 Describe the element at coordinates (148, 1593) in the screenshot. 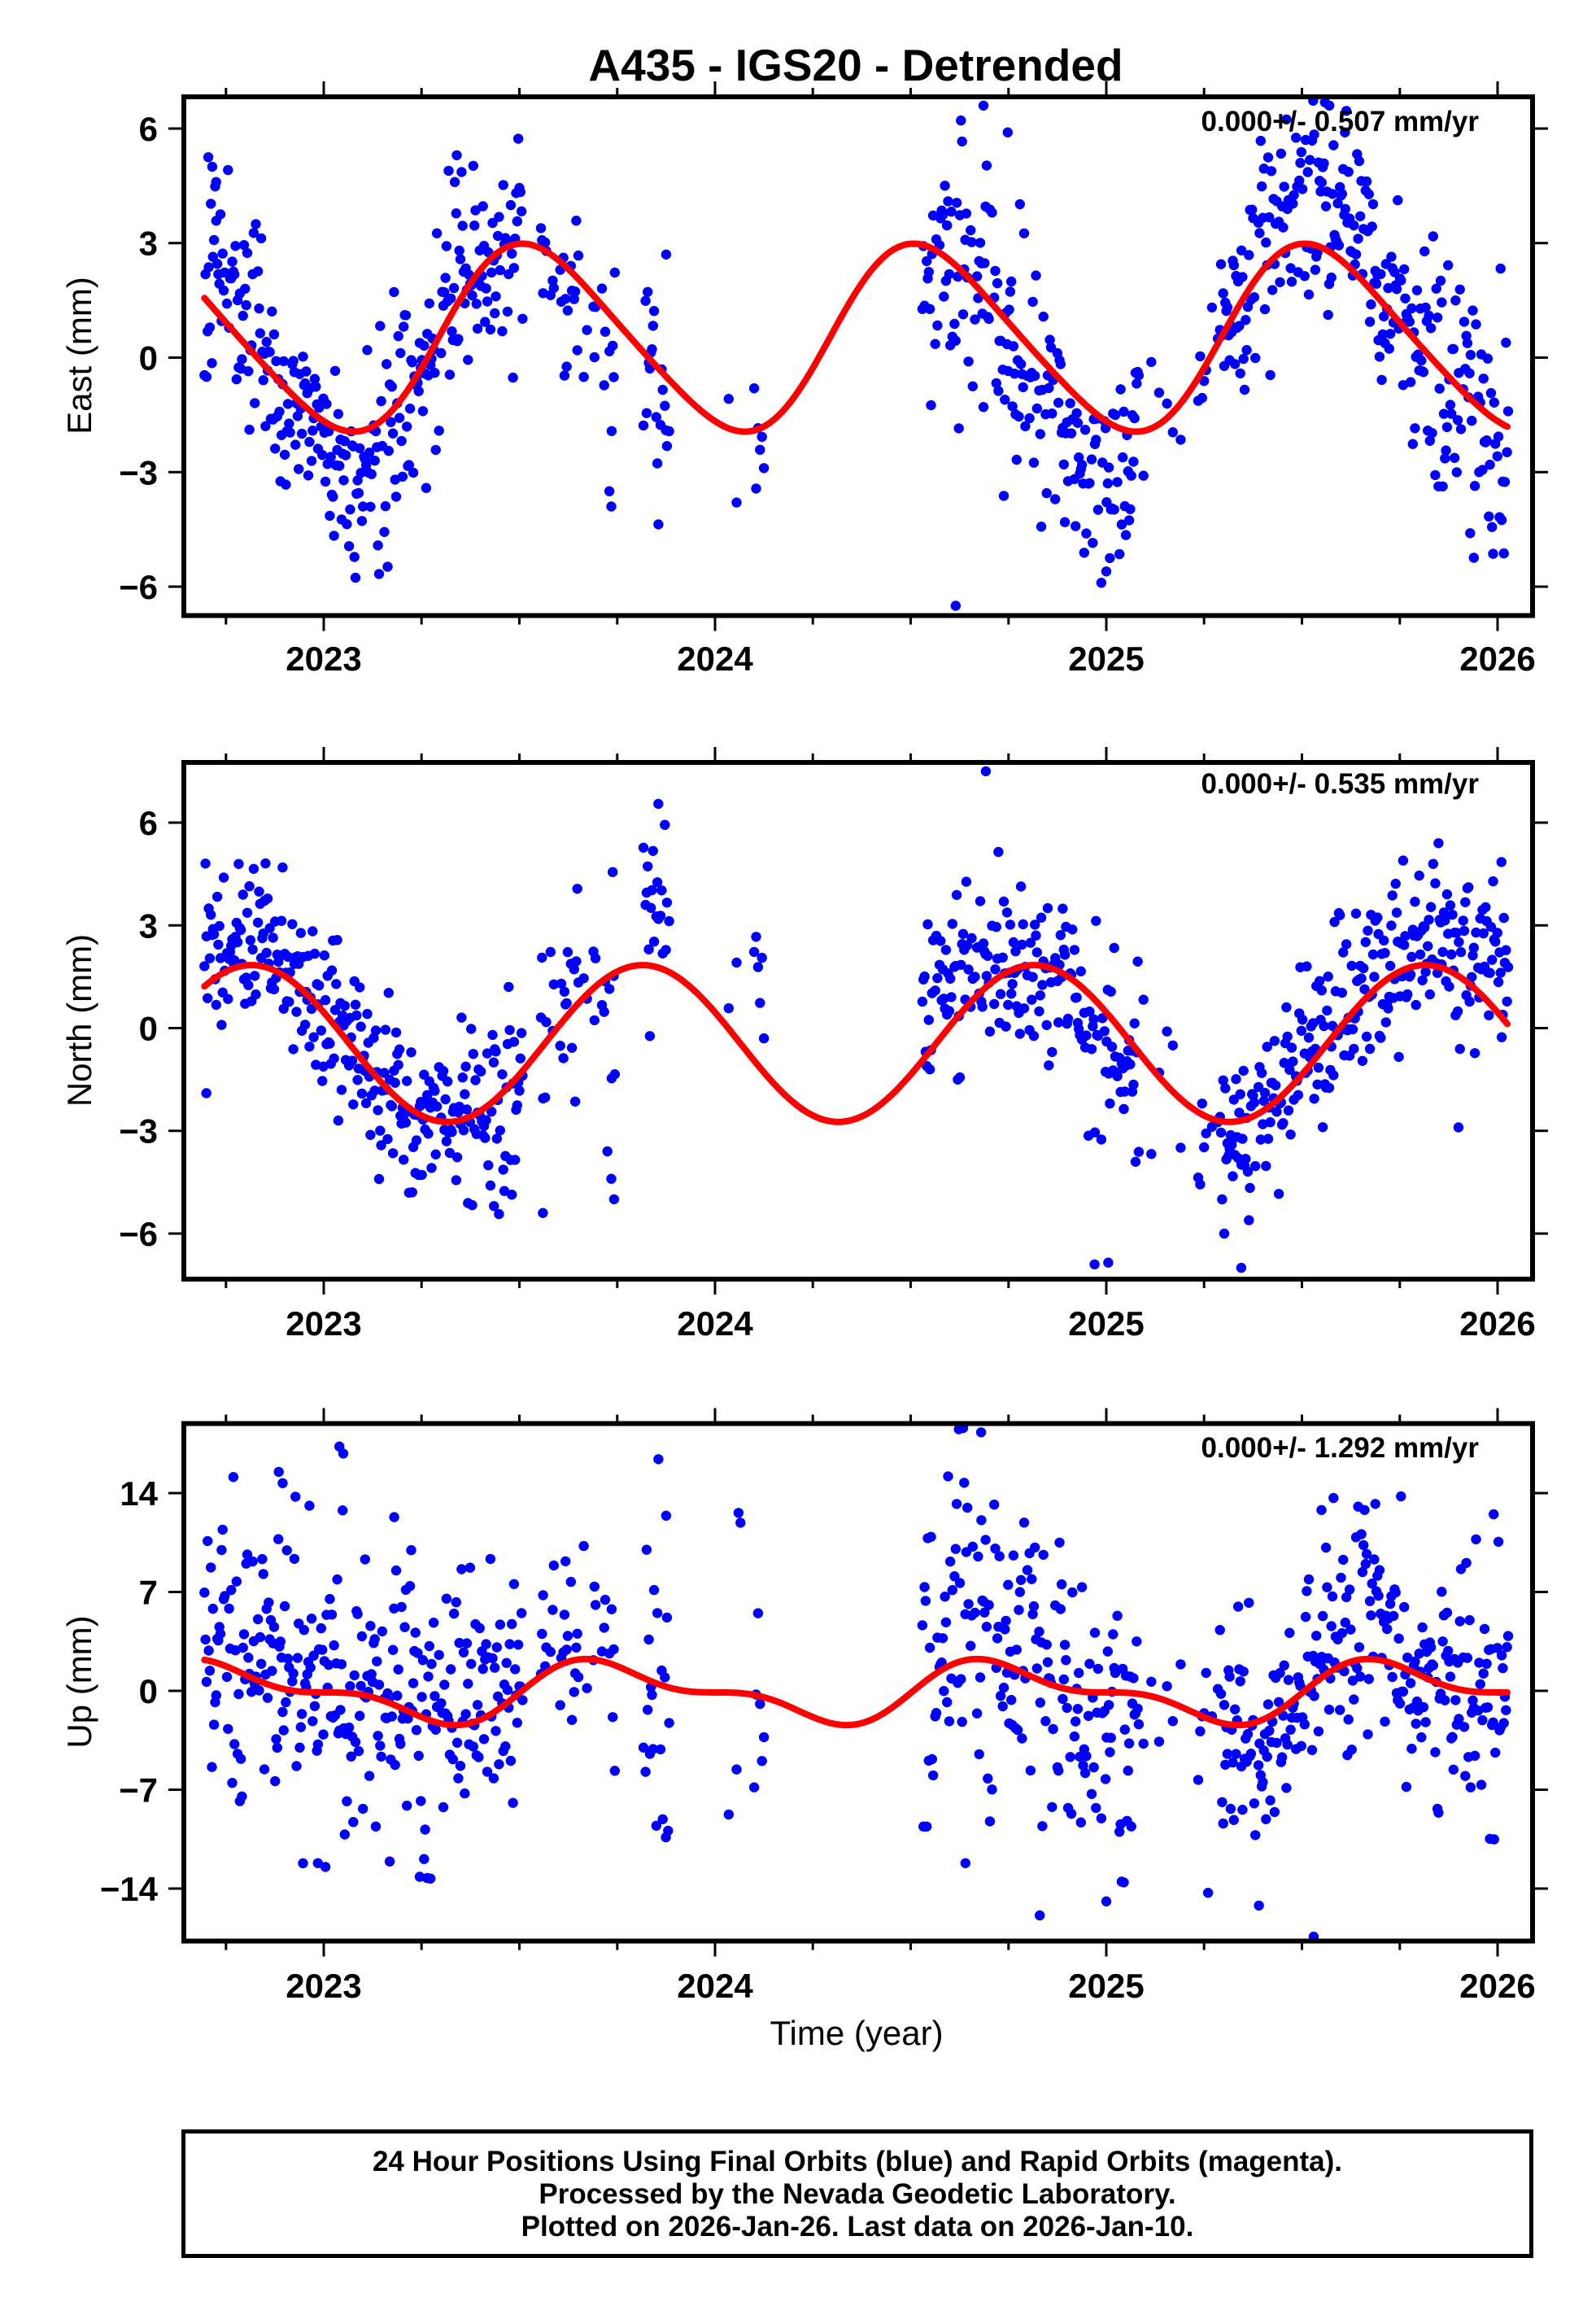

I see `svg-text: 7` at that location.